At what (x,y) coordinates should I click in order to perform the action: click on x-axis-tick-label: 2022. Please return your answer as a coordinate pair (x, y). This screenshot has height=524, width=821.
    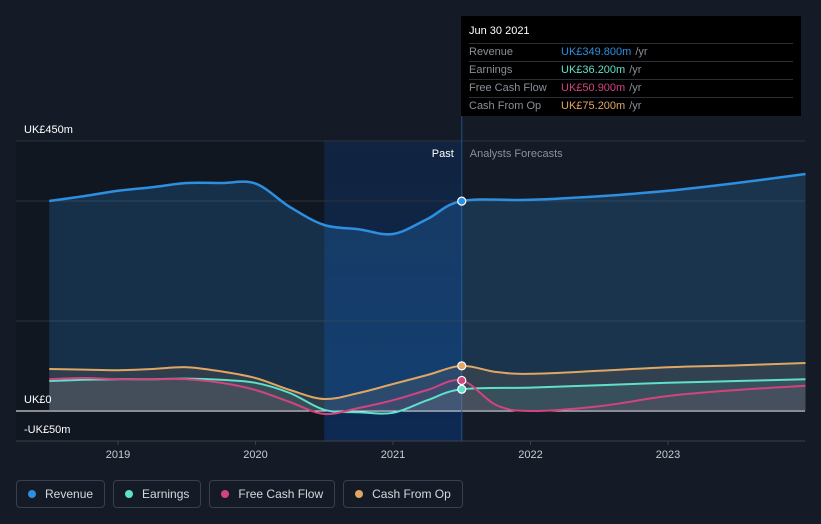
    Looking at the image, I should click on (530, 455).